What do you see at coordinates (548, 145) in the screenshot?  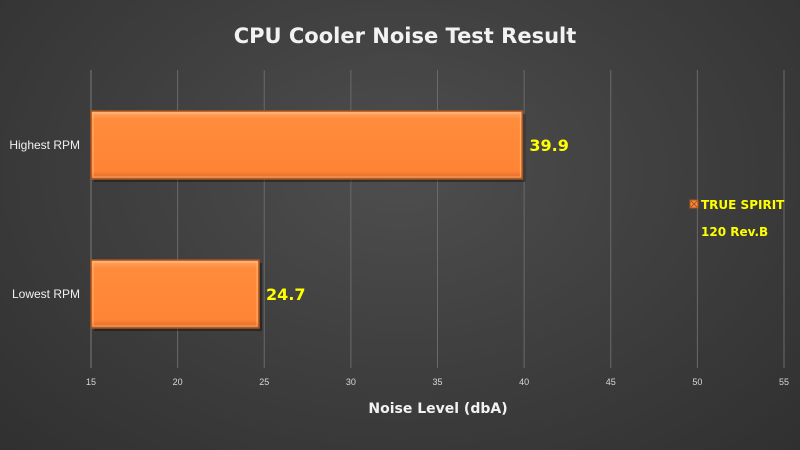 I see `data-label: 39.9` at bounding box center [548, 145].